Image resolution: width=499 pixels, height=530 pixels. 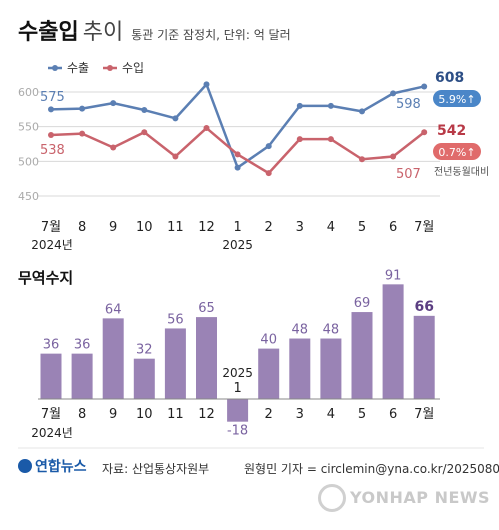 I want to click on data-label: 608, so click(x=449, y=78).